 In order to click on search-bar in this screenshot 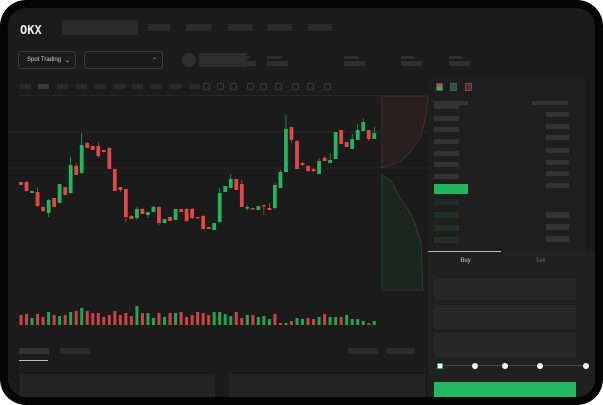, I will do `click(100, 27)`.